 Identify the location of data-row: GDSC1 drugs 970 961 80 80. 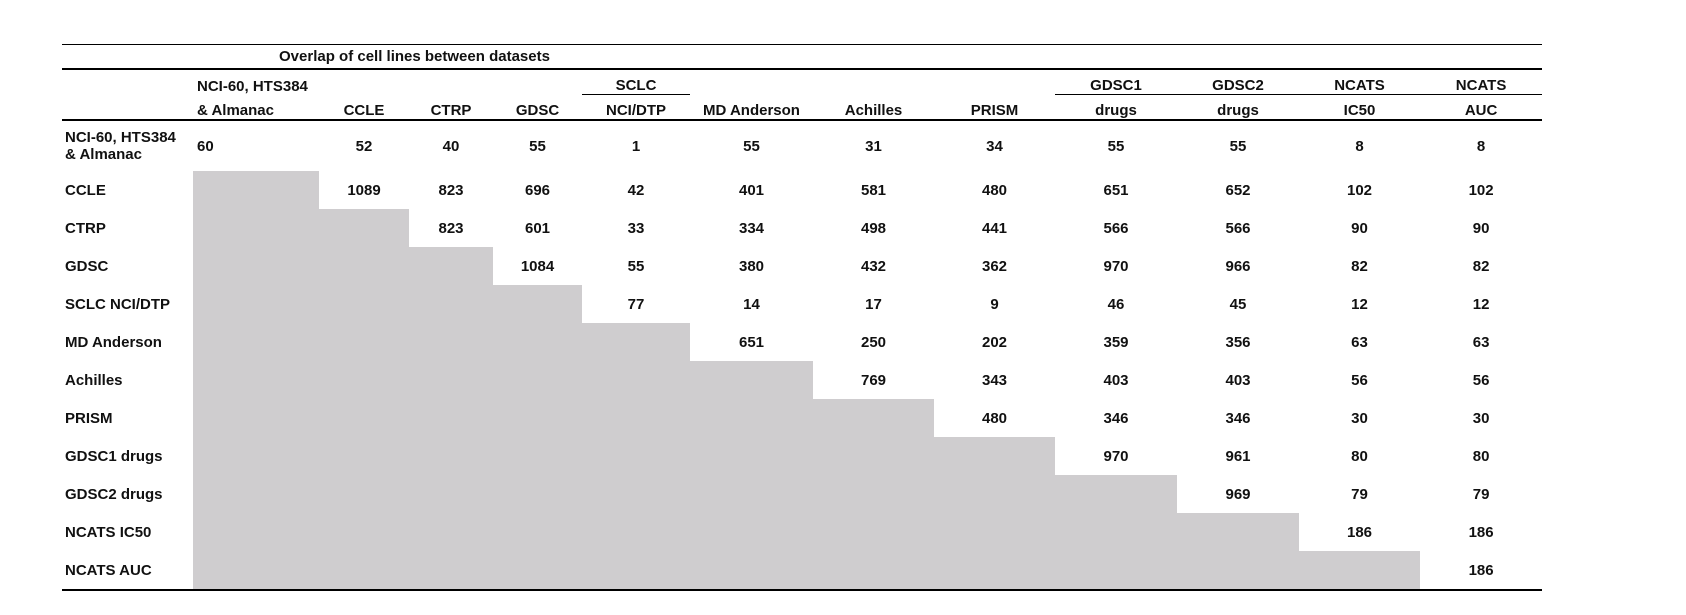
(802, 456).